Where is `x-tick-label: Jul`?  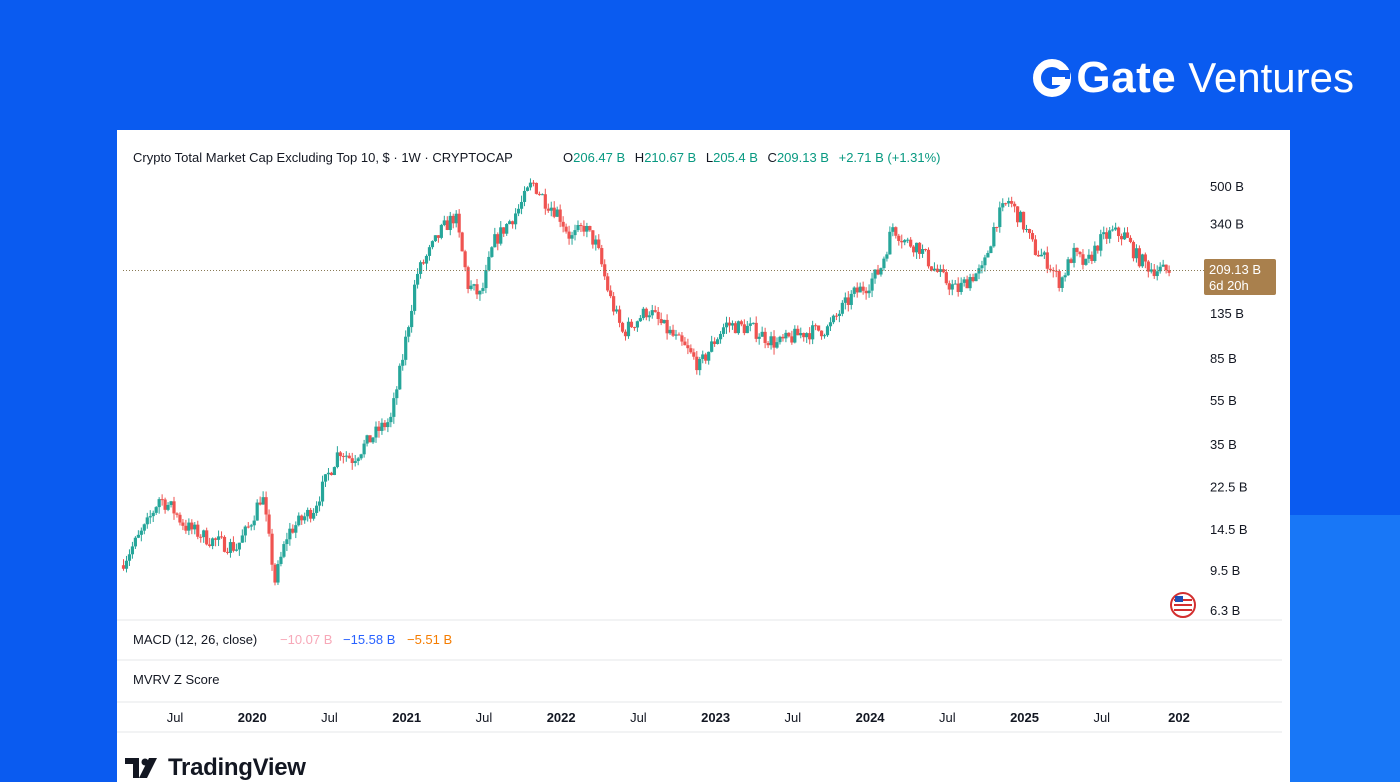 x-tick-label: Jul is located at coordinates (329, 717).